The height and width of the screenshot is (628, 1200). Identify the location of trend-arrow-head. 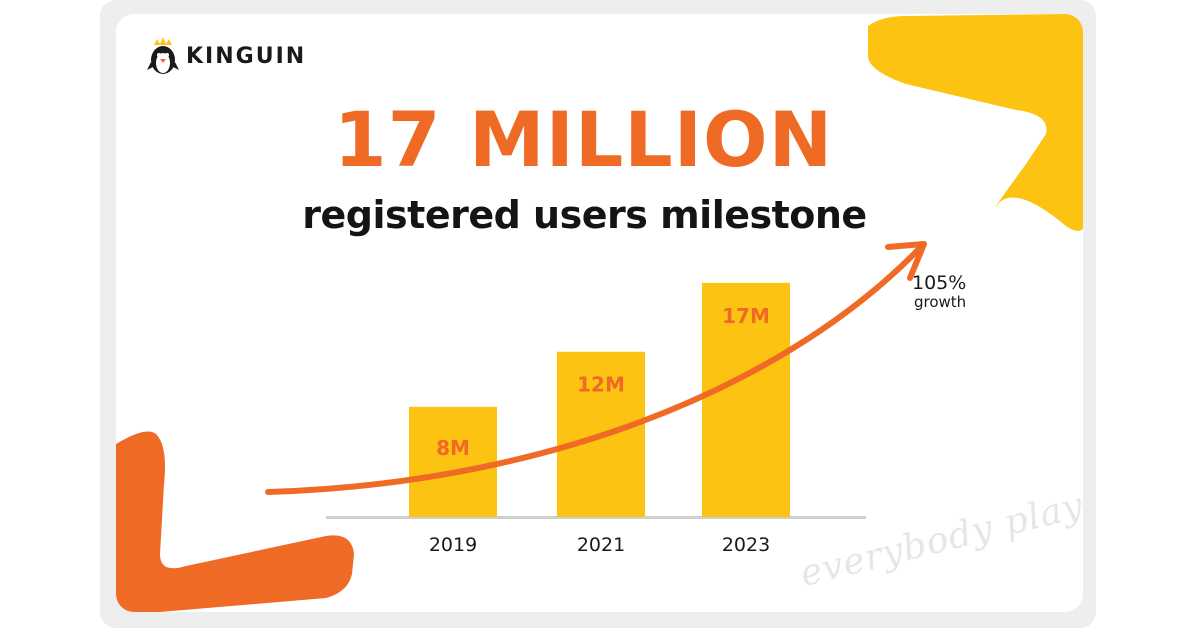
(906, 261).